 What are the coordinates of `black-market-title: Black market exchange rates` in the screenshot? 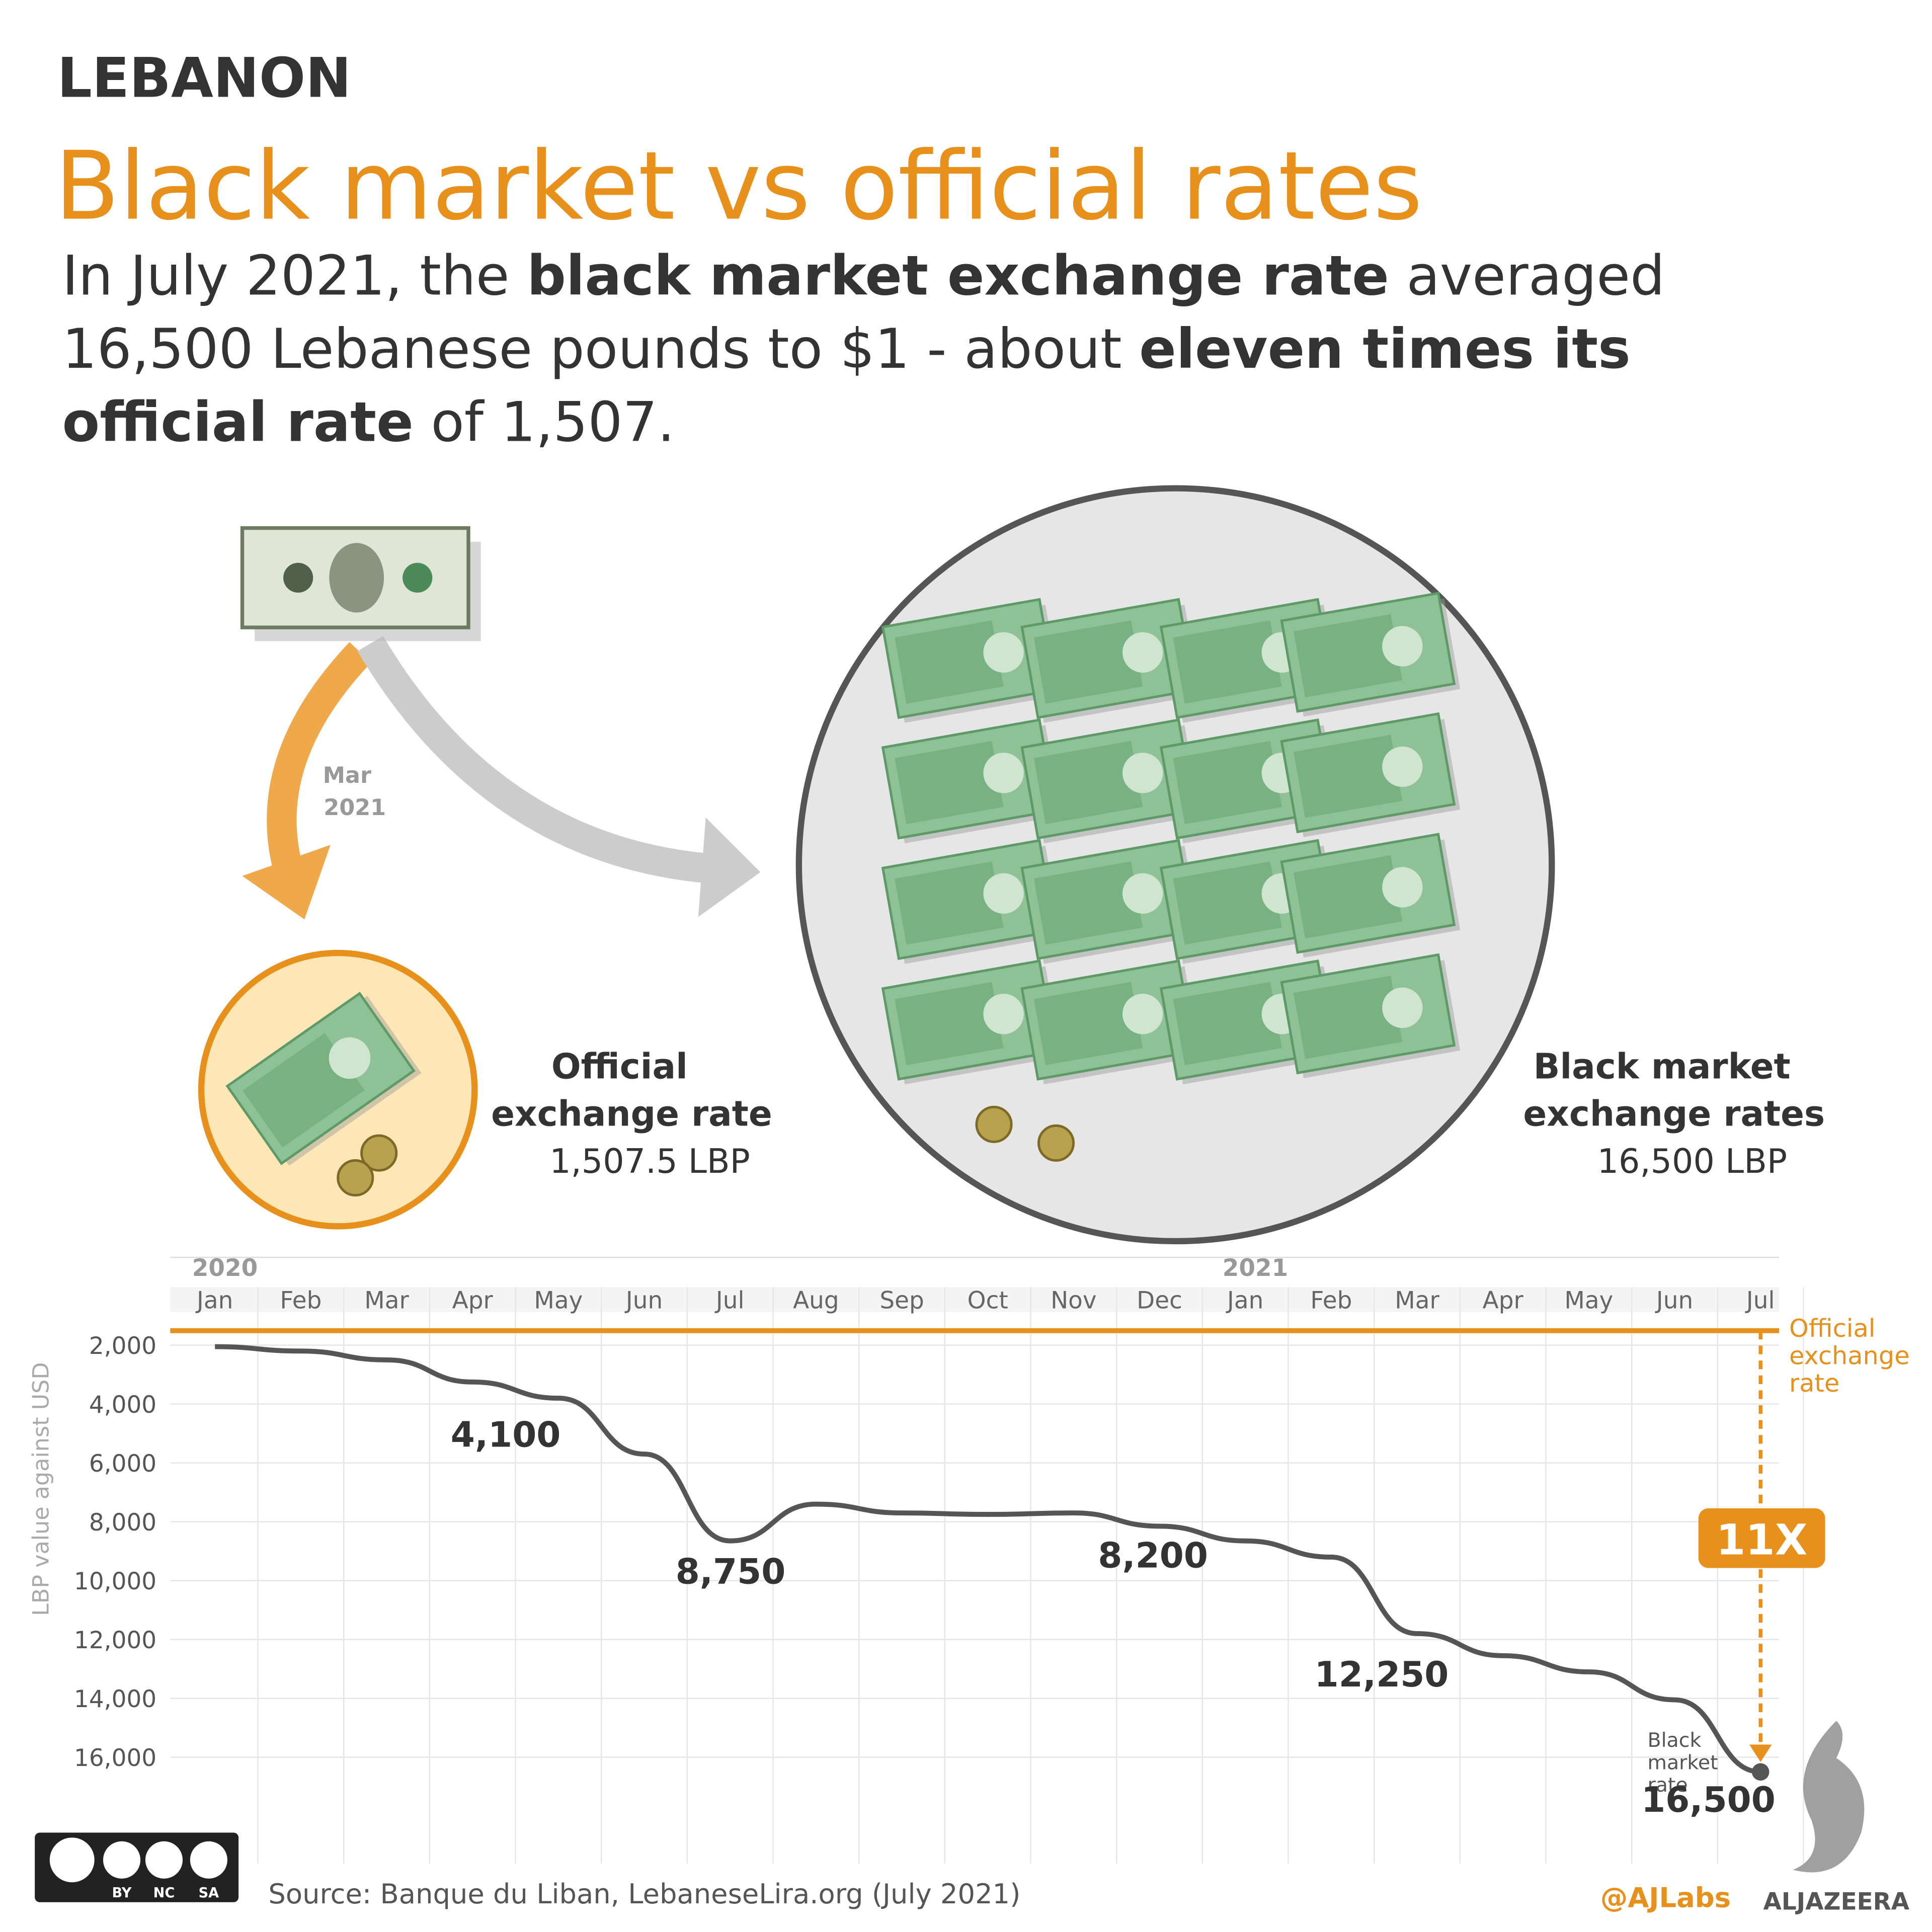 It's located at (1674, 1090).